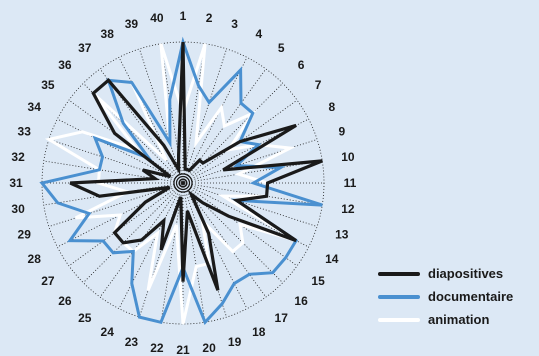  What do you see at coordinates (85, 48) in the screenshot?
I see `spoke-label-37: 37` at bounding box center [85, 48].